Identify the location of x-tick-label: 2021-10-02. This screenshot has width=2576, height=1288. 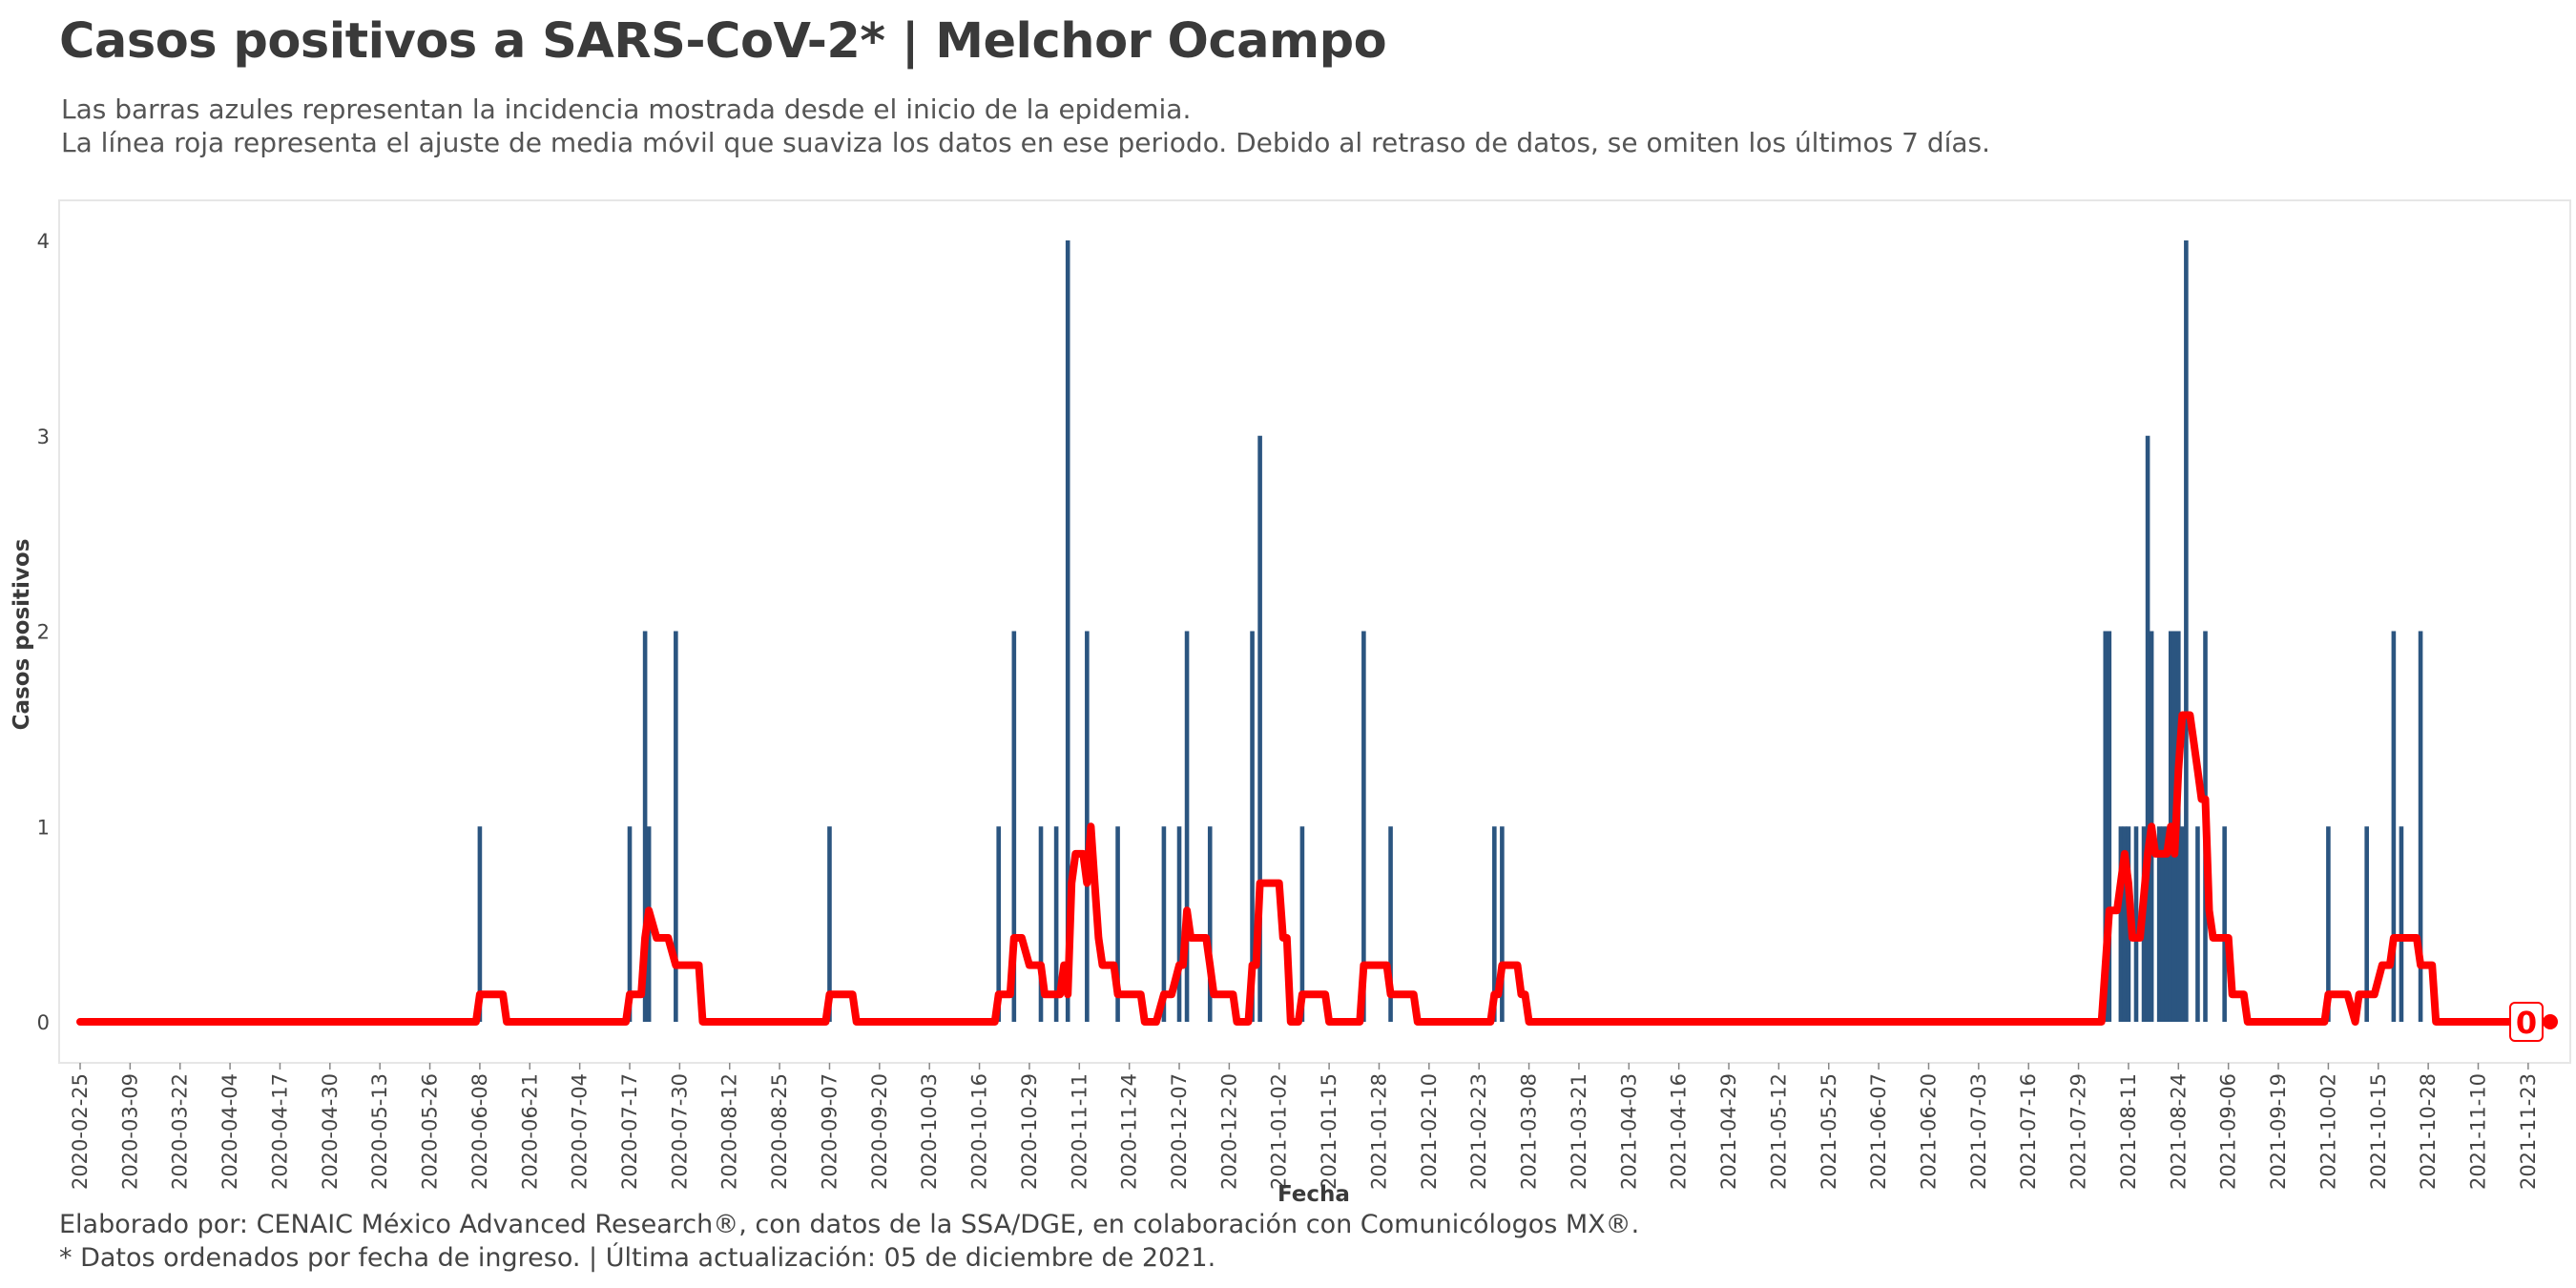
(2327, 1131).